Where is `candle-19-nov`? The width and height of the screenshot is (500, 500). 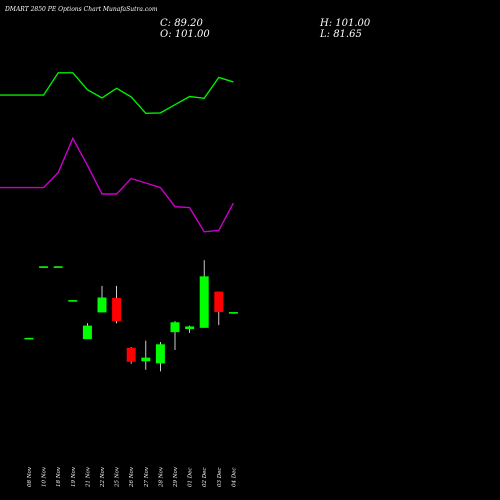 candle-19-nov is located at coordinates (73, 301).